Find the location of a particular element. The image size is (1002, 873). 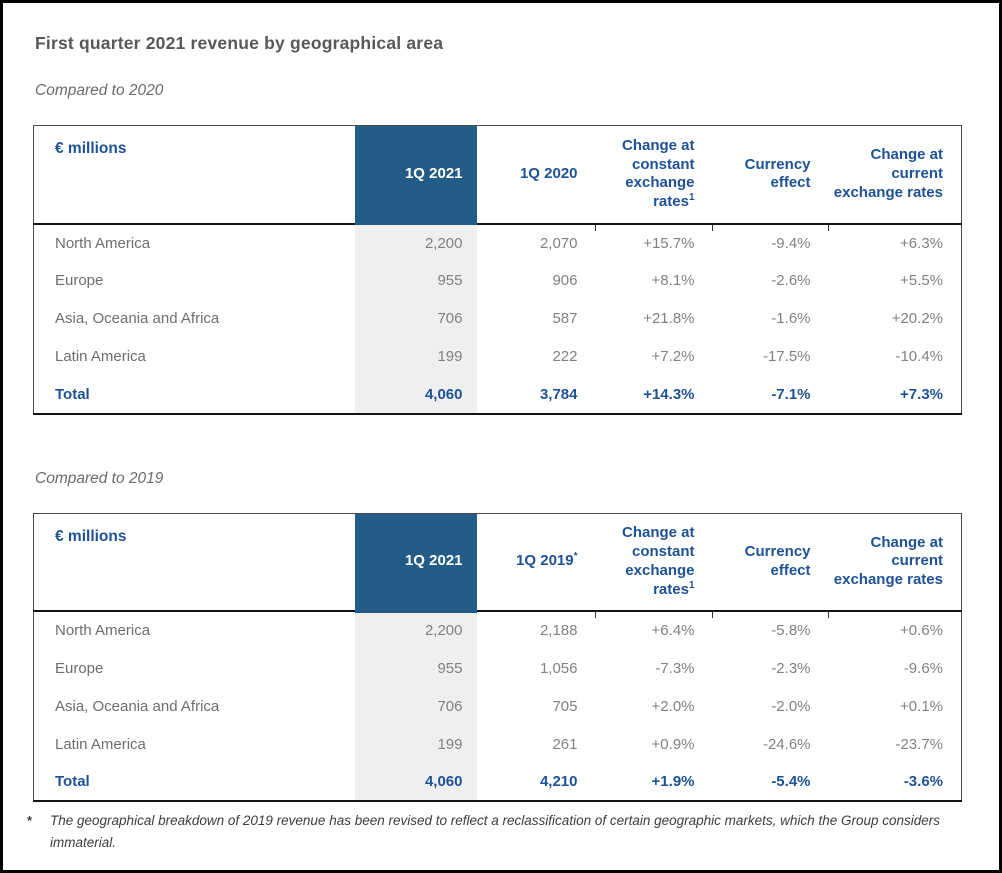

change-current-fx: +5.5% is located at coordinates (921, 280).